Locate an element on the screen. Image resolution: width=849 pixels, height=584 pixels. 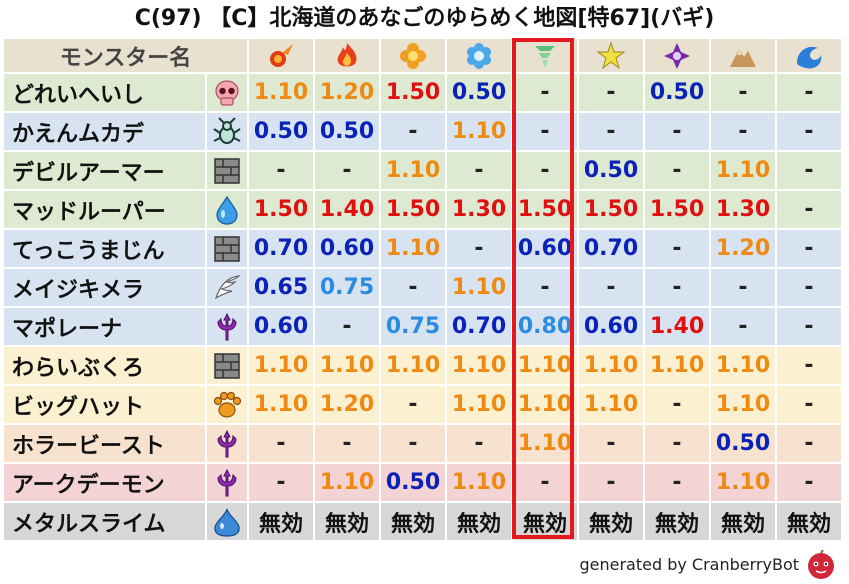
page-title: C(97) 【C】北海道のあなごのゆらめく地図[特67](バギ) is located at coordinates (424, 18).